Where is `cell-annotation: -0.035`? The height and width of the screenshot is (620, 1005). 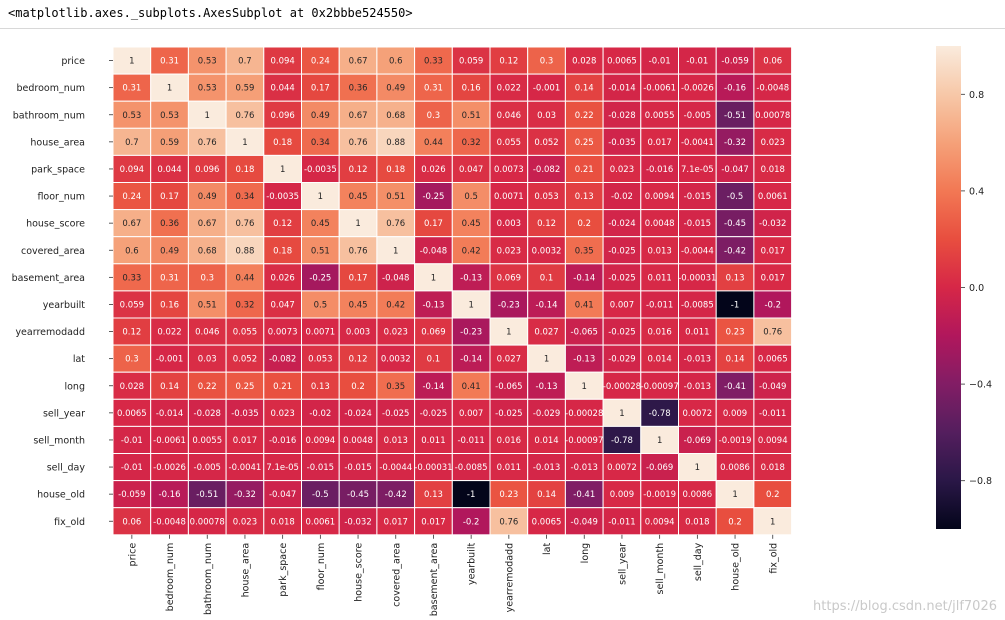 cell-annotation: -0.035 is located at coordinates (244, 414).